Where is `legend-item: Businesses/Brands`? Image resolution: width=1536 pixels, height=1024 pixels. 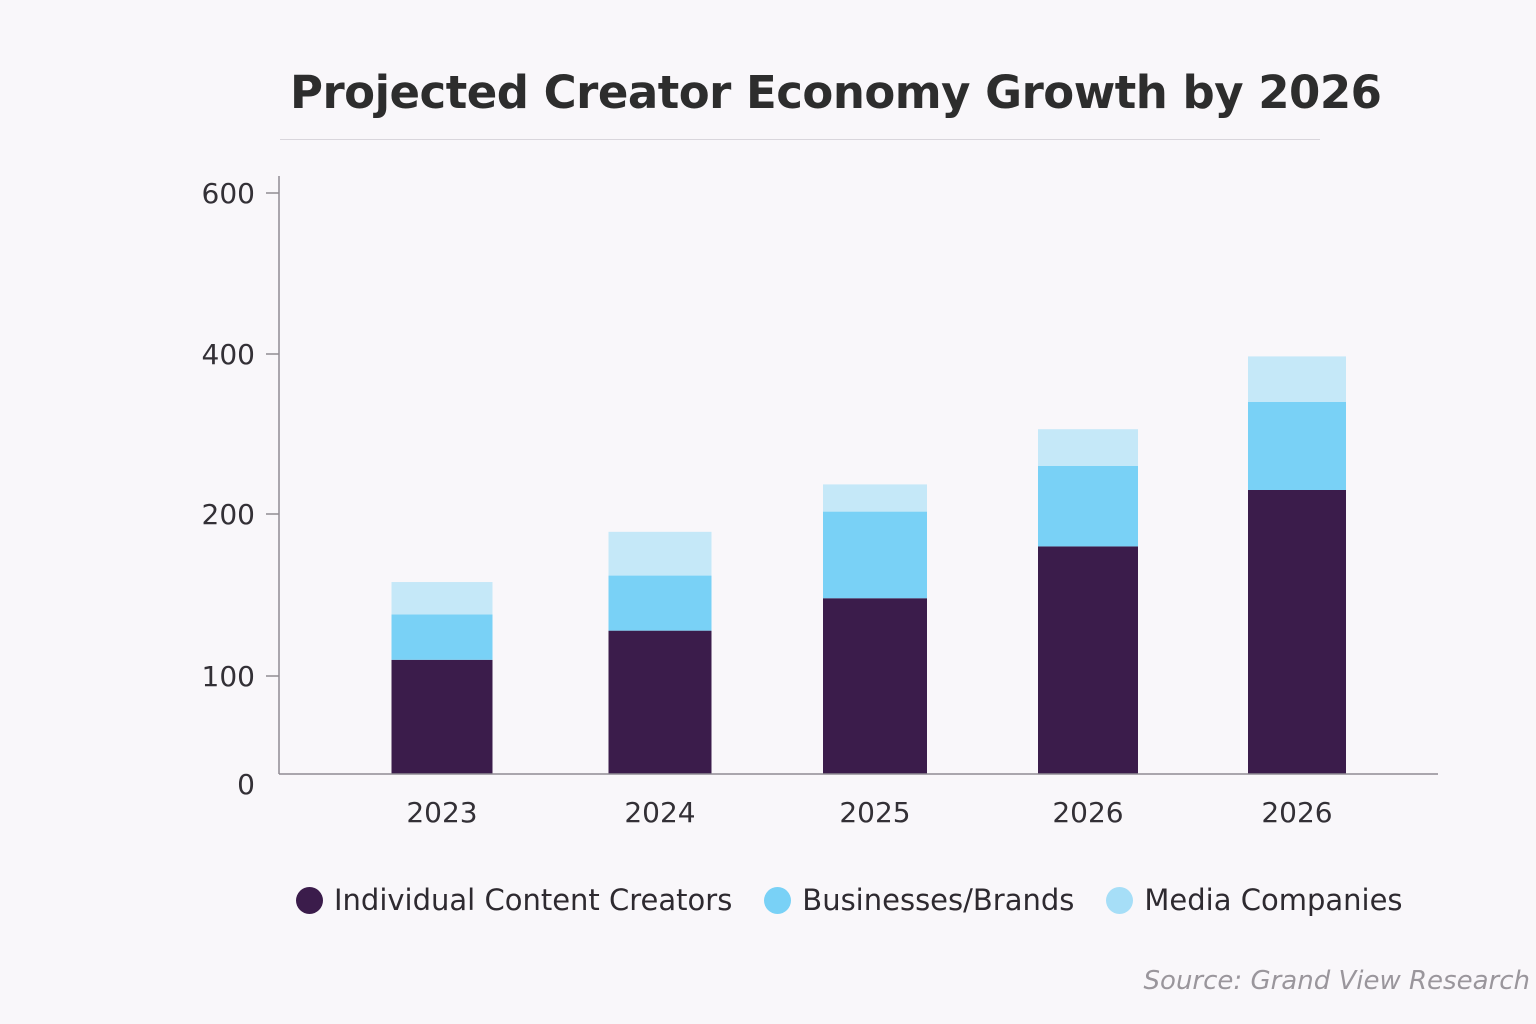 legend-item: Businesses/Brands is located at coordinates (919, 900).